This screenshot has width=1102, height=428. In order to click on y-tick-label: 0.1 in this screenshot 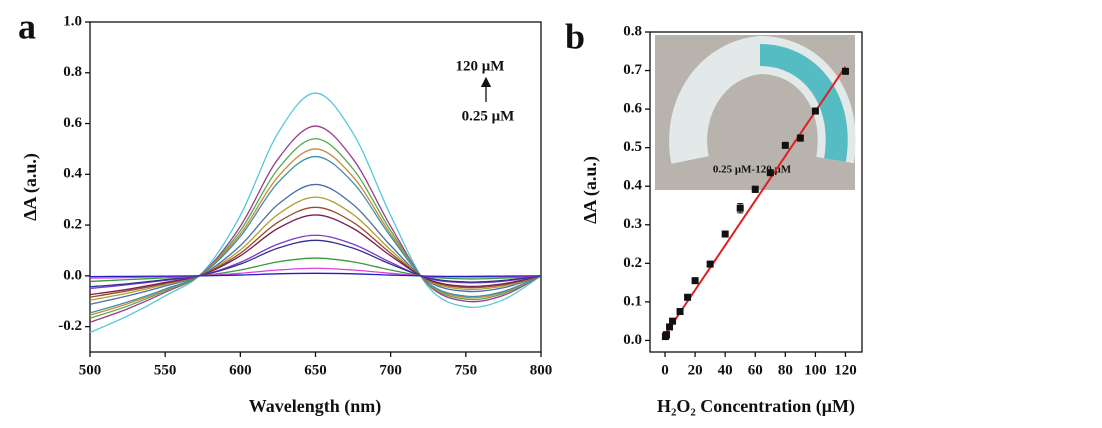, I will do `click(632, 301)`.